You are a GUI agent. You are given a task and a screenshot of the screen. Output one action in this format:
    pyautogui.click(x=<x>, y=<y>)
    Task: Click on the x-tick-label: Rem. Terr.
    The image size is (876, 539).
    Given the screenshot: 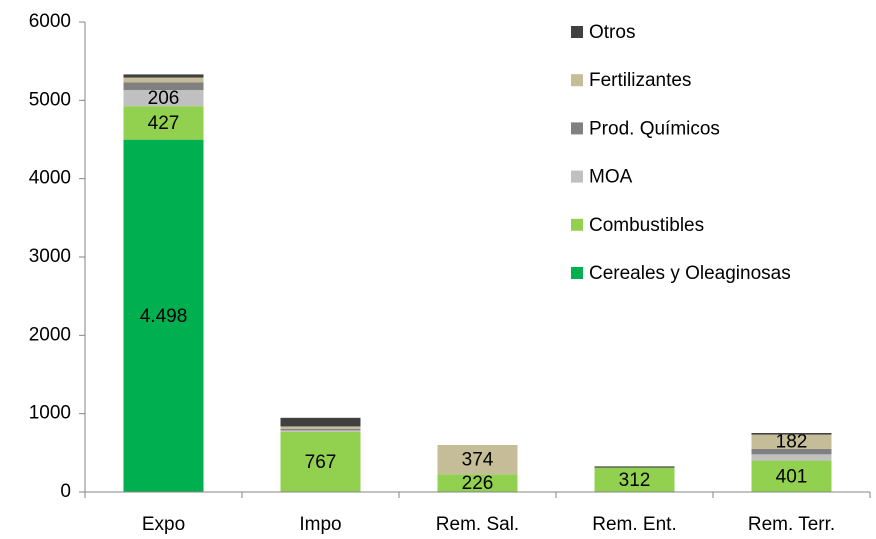 What is the action you would take?
    pyautogui.click(x=791, y=524)
    